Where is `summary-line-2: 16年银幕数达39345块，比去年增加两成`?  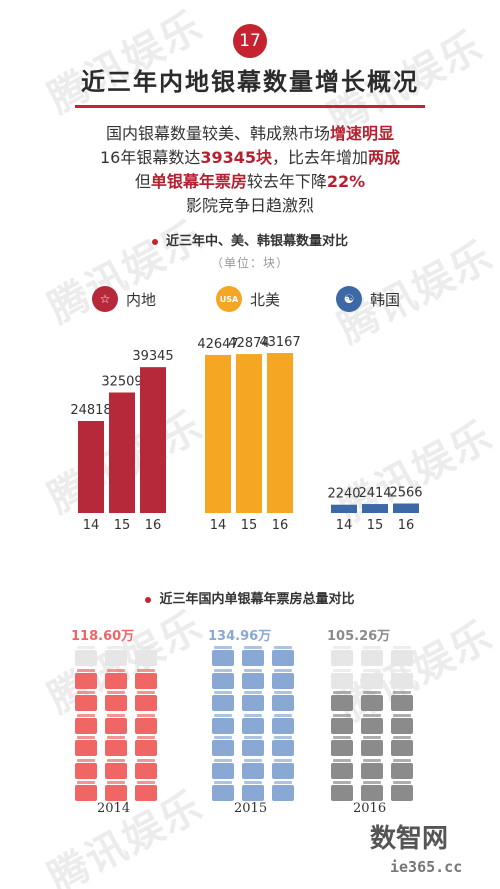
summary-line-2: 16年银幕数达39345块，比去年增加两成 is located at coordinates (250, 157).